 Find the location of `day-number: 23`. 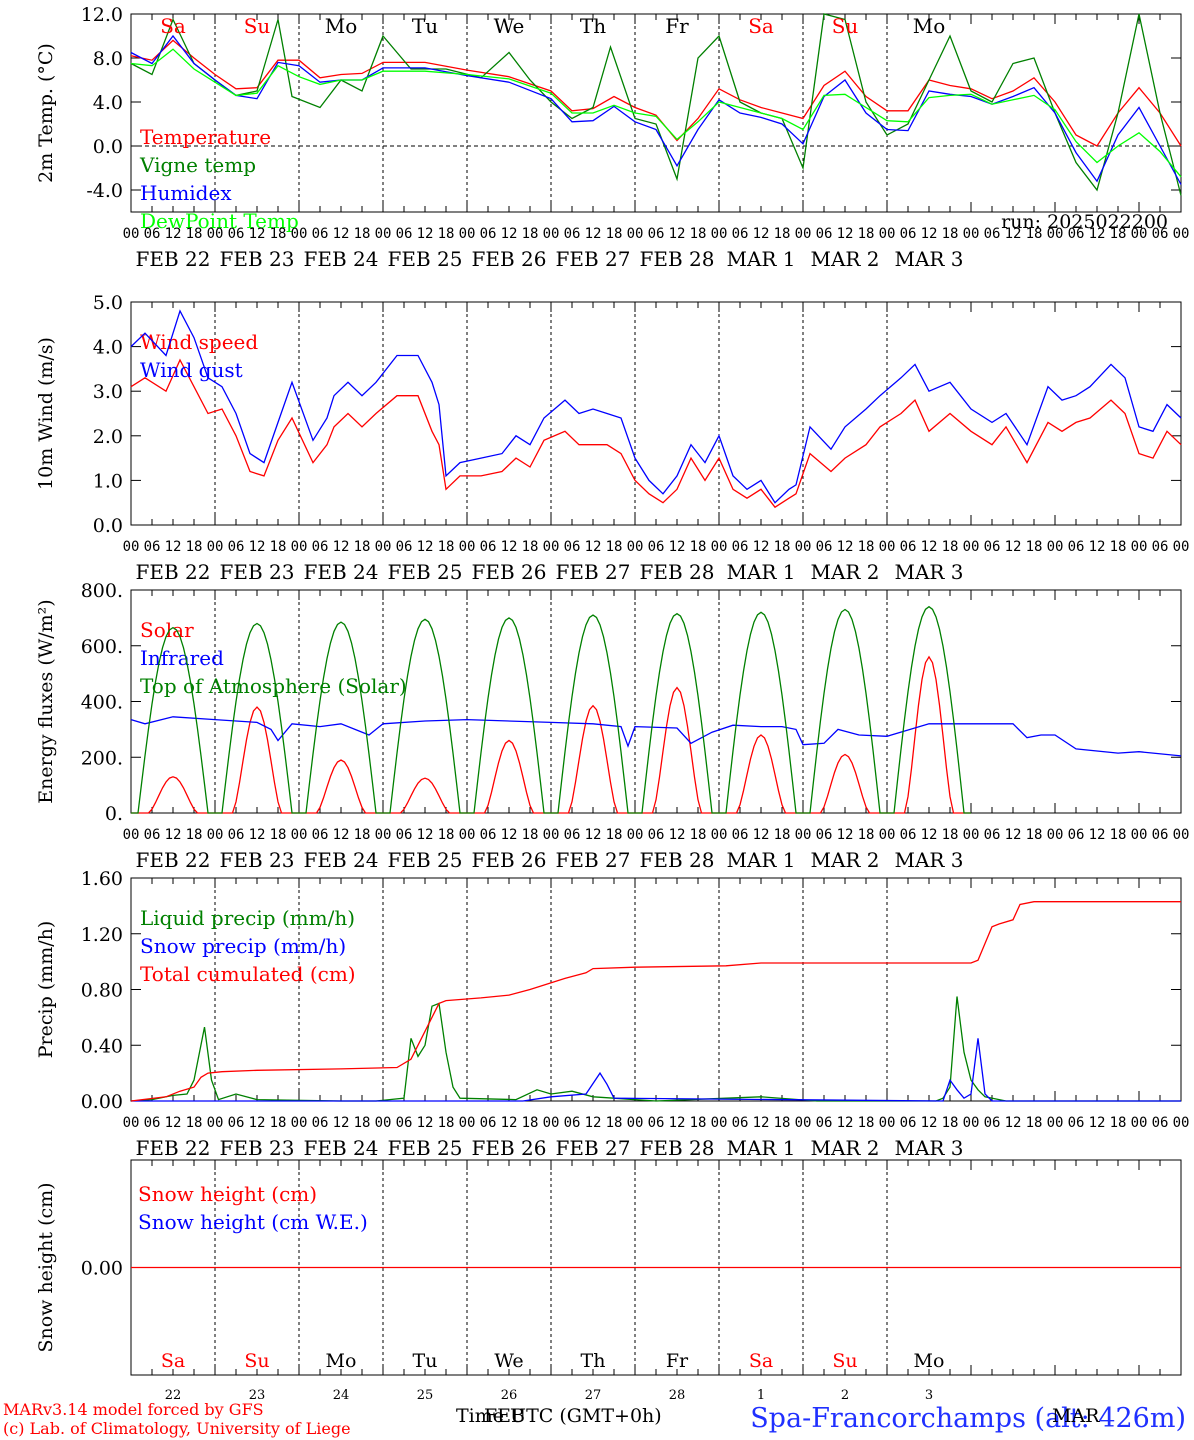

day-number: 23 is located at coordinates (257, 1395).